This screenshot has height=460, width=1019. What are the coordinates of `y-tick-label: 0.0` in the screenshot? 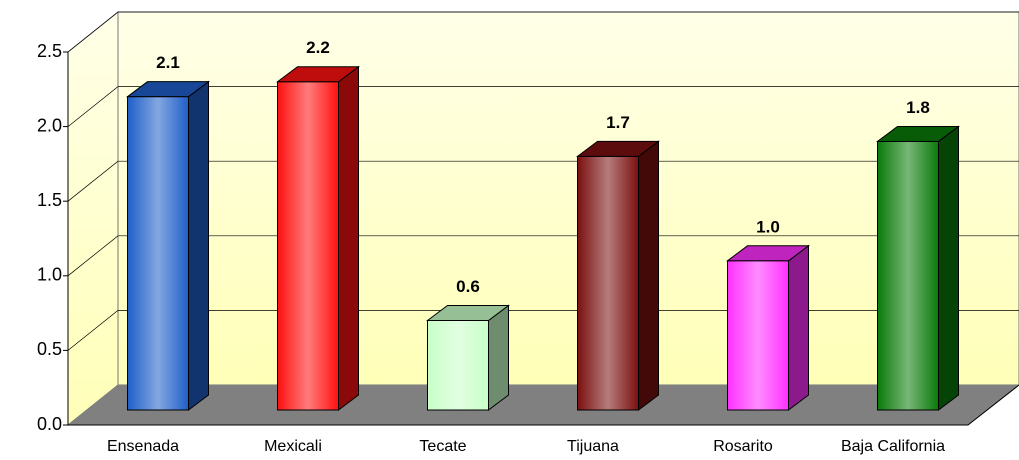 It's located at (49, 424).